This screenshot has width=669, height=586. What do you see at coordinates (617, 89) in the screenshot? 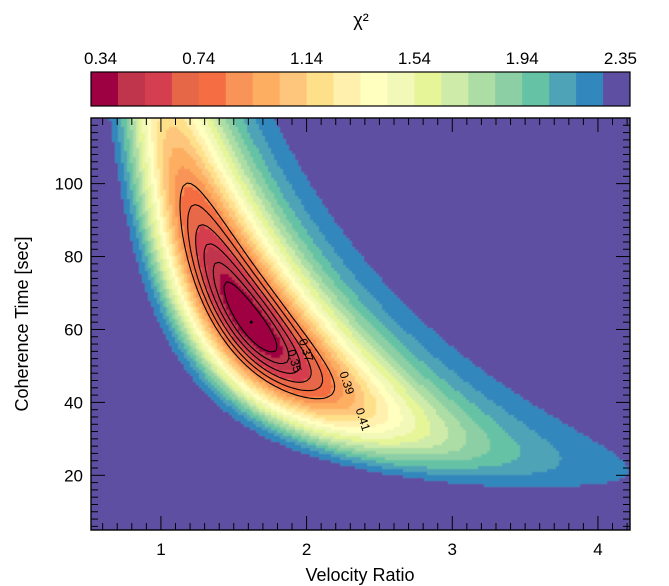
I see `colorbar-segment` at bounding box center [617, 89].